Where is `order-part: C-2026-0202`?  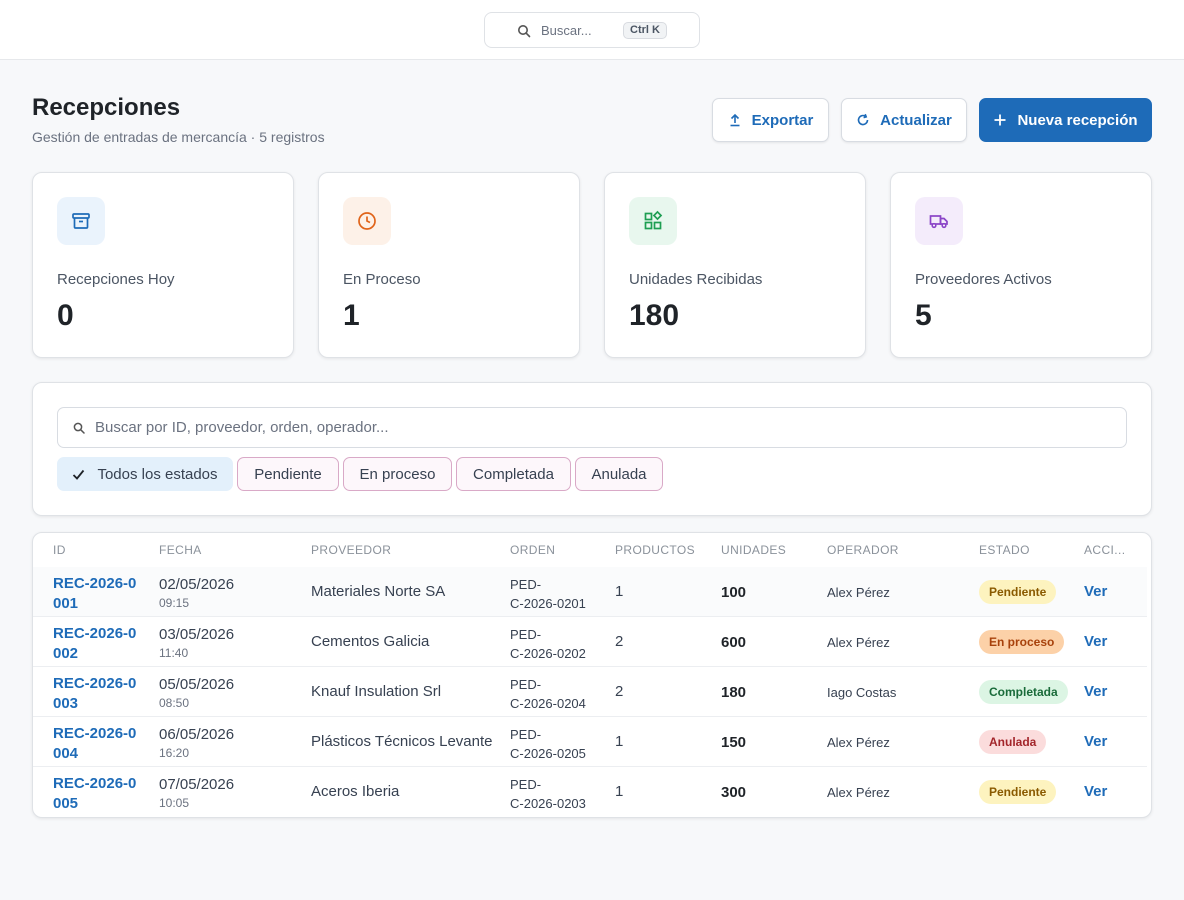 order-part: C-2026-0202 is located at coordinates (548, 653).